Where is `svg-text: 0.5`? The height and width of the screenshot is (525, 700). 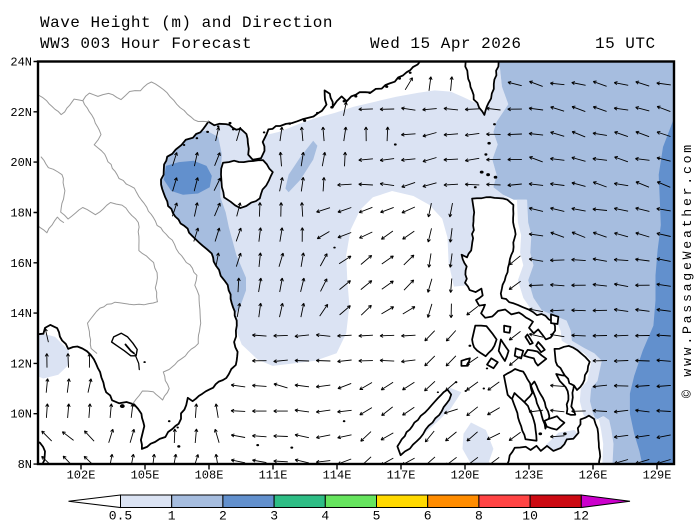
svg-text: 0.5 is located at coordinates (120, 516).